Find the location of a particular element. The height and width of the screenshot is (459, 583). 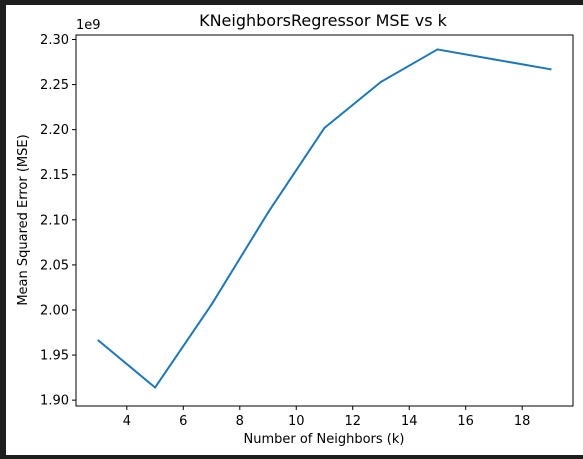

y-tick-label: 2.05 is located at coordinates (54, 265).